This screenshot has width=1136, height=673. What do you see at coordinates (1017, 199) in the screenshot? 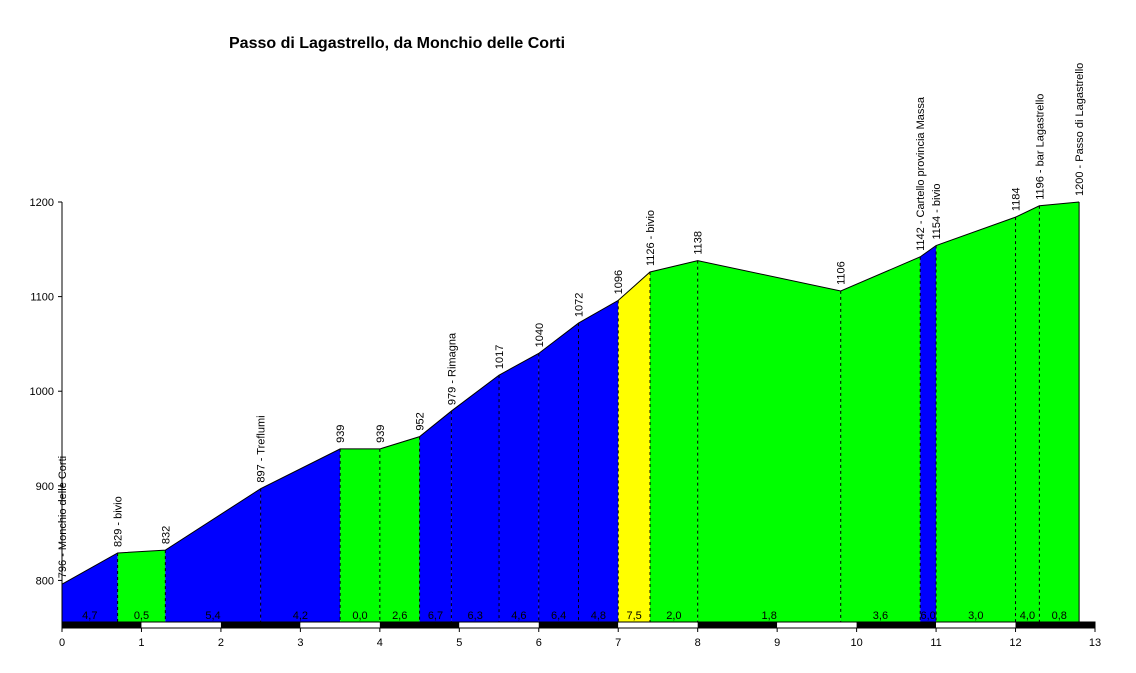
I see `waypoint-label: 1184` at bounding box center [1017, 199].